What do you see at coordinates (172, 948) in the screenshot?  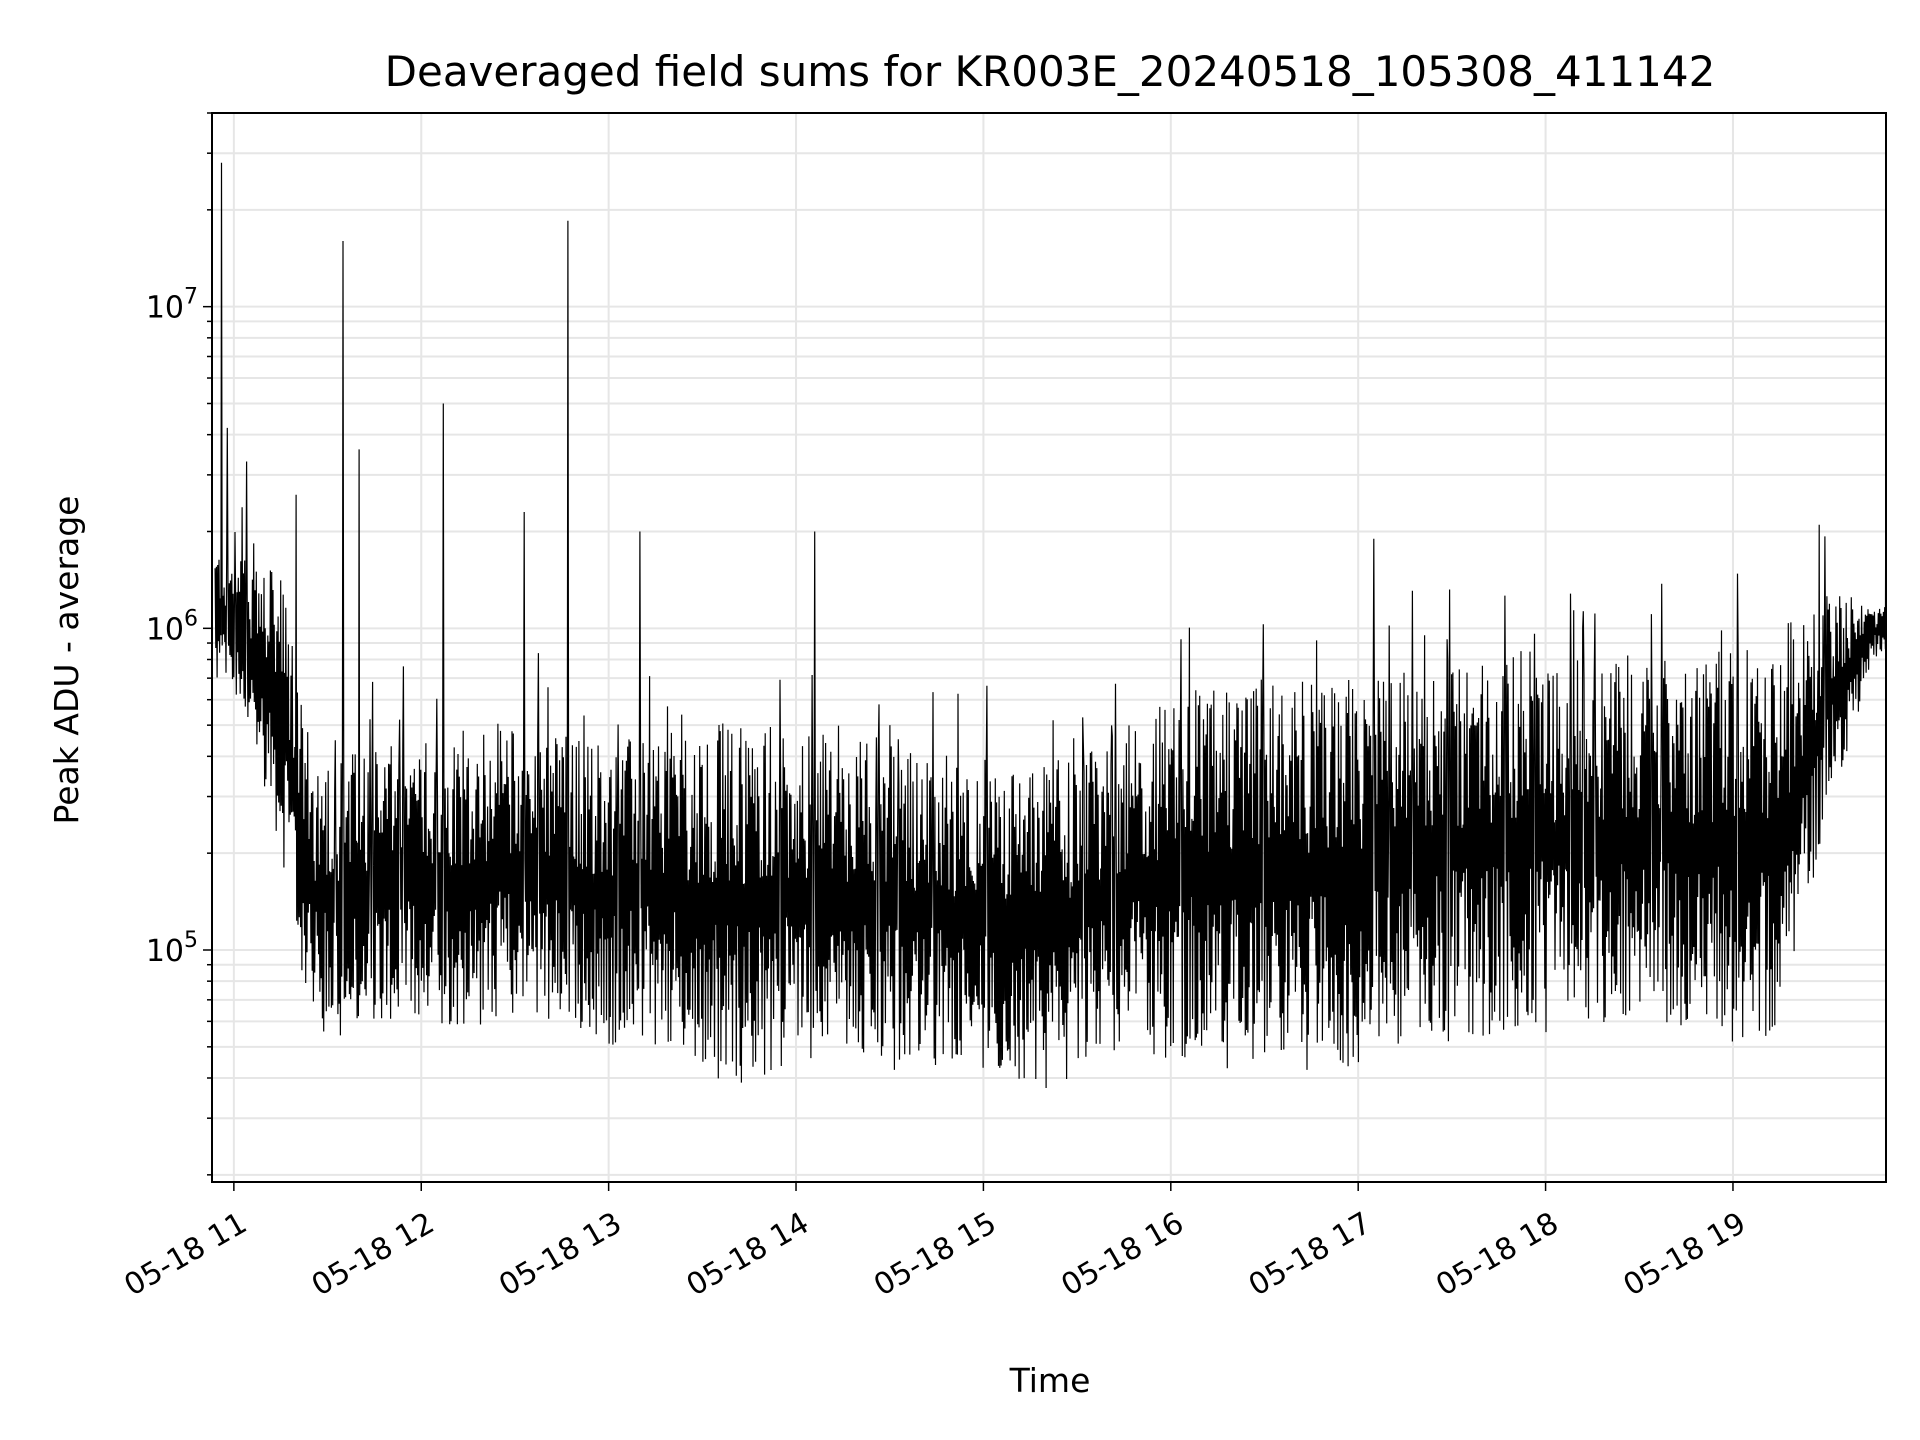 I see `y-tick-label: 10⁵` at bounding box center [172, 948].